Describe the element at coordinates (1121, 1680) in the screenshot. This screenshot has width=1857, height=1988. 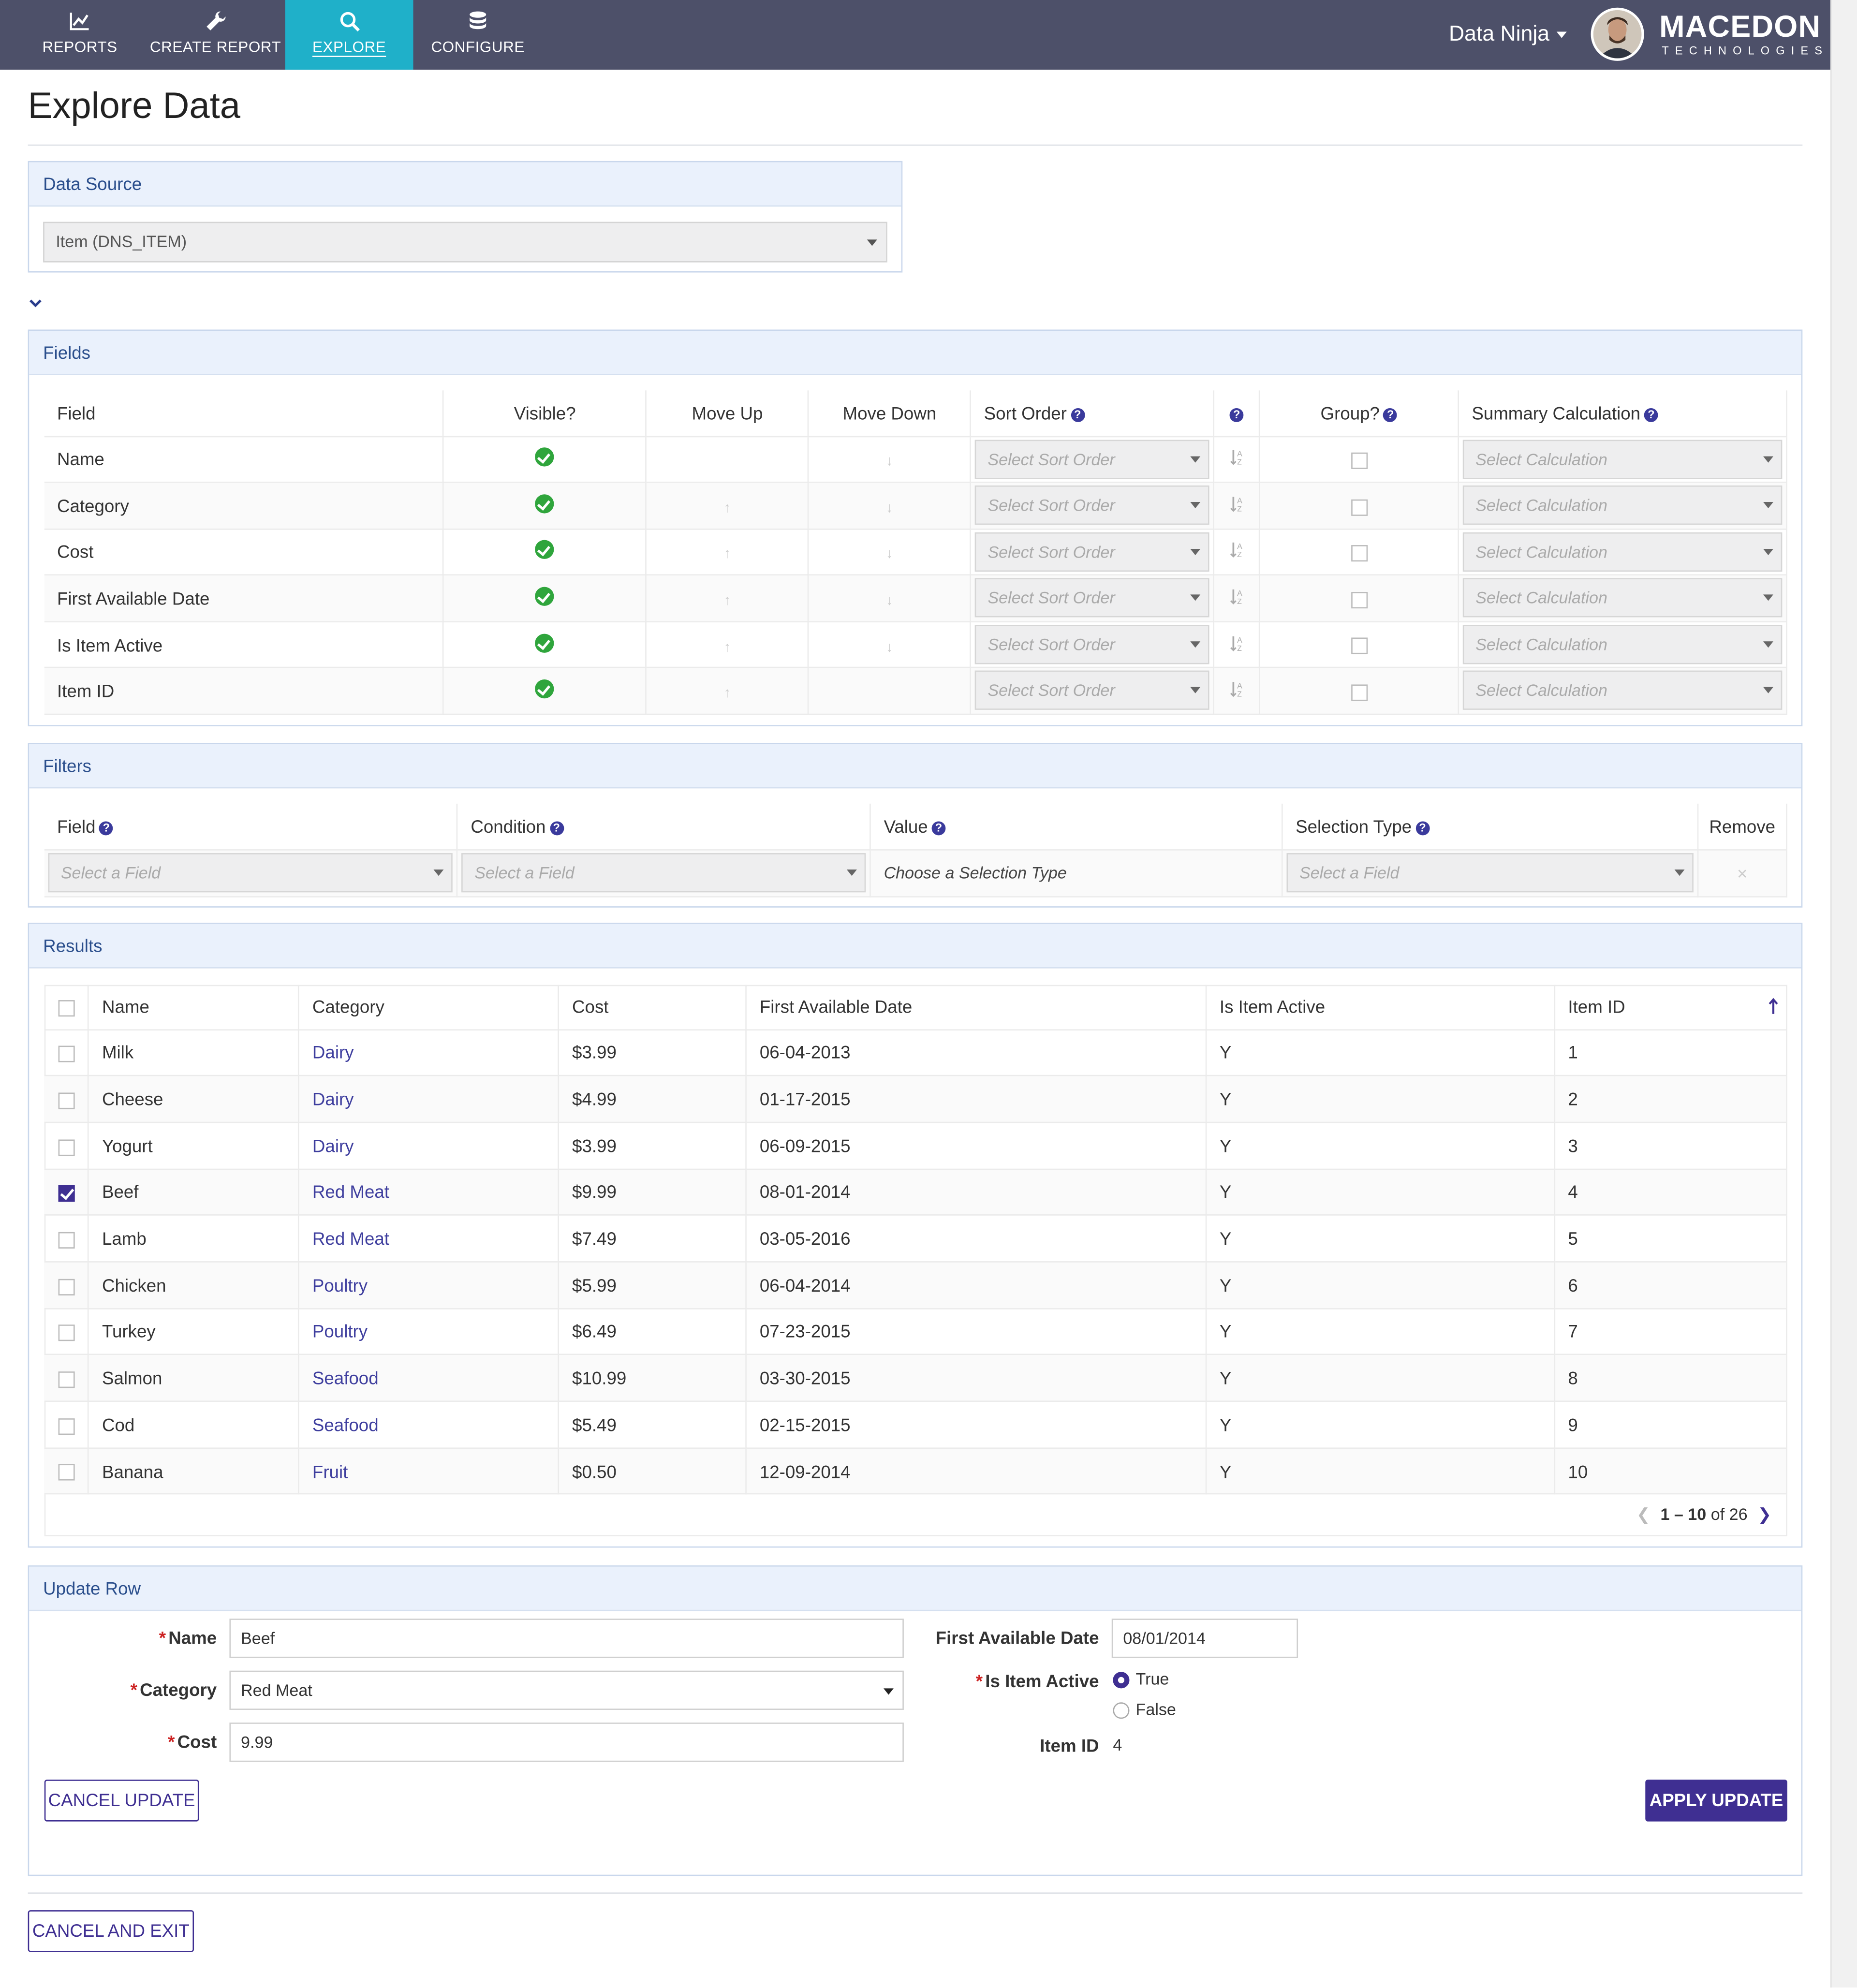
I see `active-true-radio` at that location.